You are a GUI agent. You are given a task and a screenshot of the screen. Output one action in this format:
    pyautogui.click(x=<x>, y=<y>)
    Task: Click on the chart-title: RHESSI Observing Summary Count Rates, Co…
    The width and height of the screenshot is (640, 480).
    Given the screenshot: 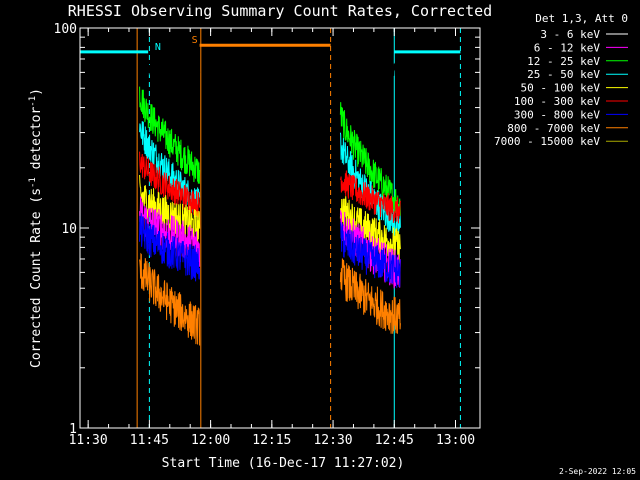 What is the action you would take?
    pyautogui.click(x=280, y=11)
    